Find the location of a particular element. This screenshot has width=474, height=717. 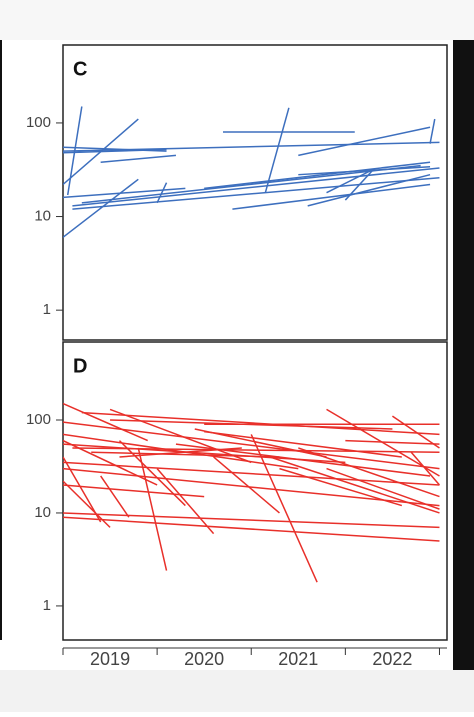

bottom-band is located at coordinates (237, 691).